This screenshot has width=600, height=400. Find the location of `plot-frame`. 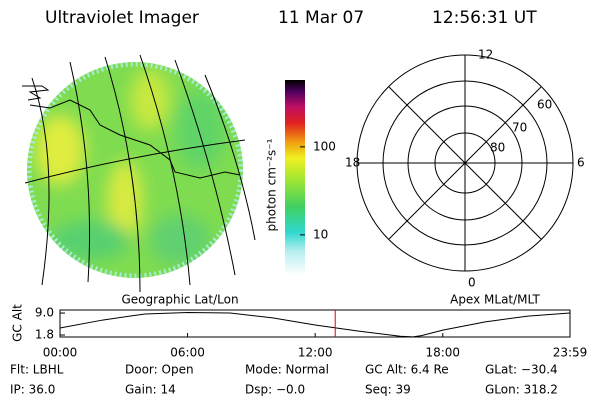

plot-frame is located at coordinates (315, 323).